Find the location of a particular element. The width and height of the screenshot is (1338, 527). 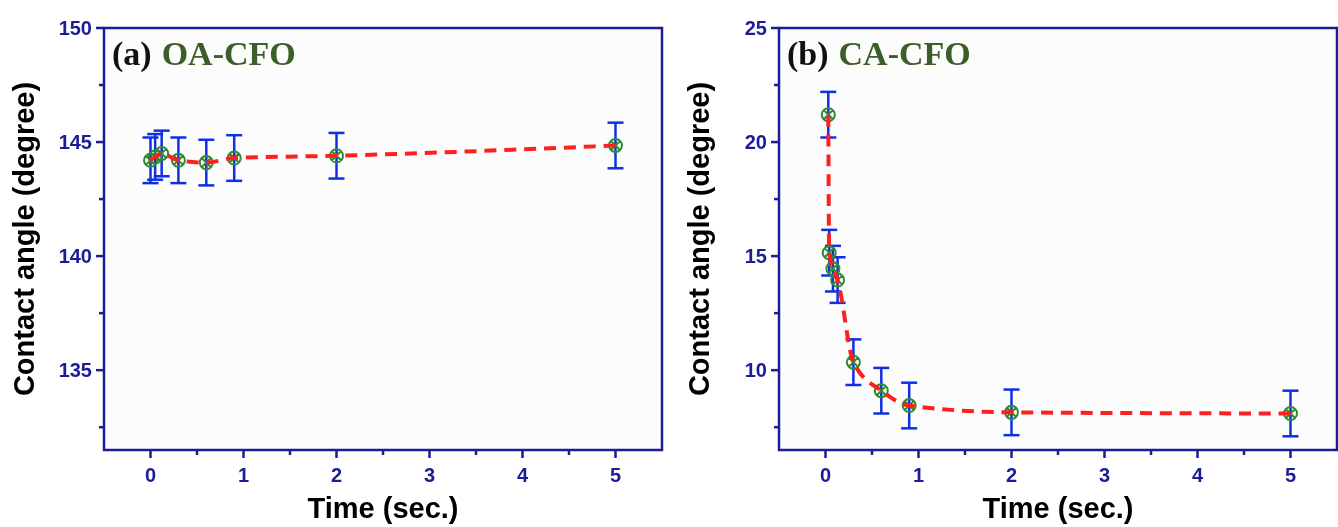

annotation: (b) is located at coordinates (808, 54).